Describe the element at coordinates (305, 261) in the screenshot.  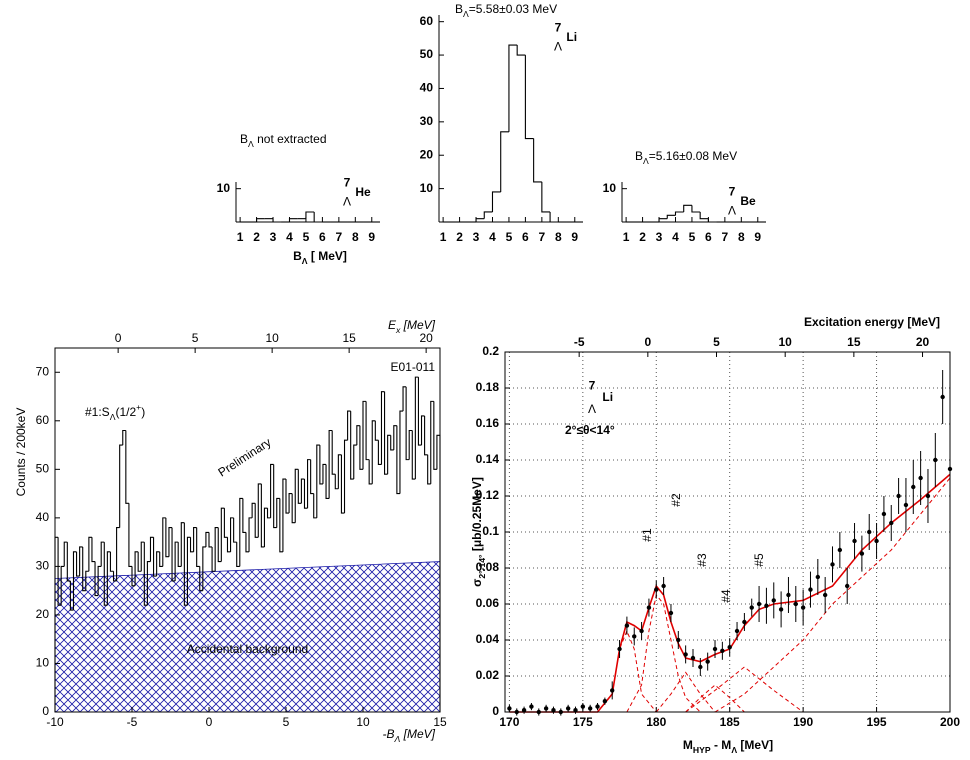
I see `x-axis-label-part: Λ` at that location.